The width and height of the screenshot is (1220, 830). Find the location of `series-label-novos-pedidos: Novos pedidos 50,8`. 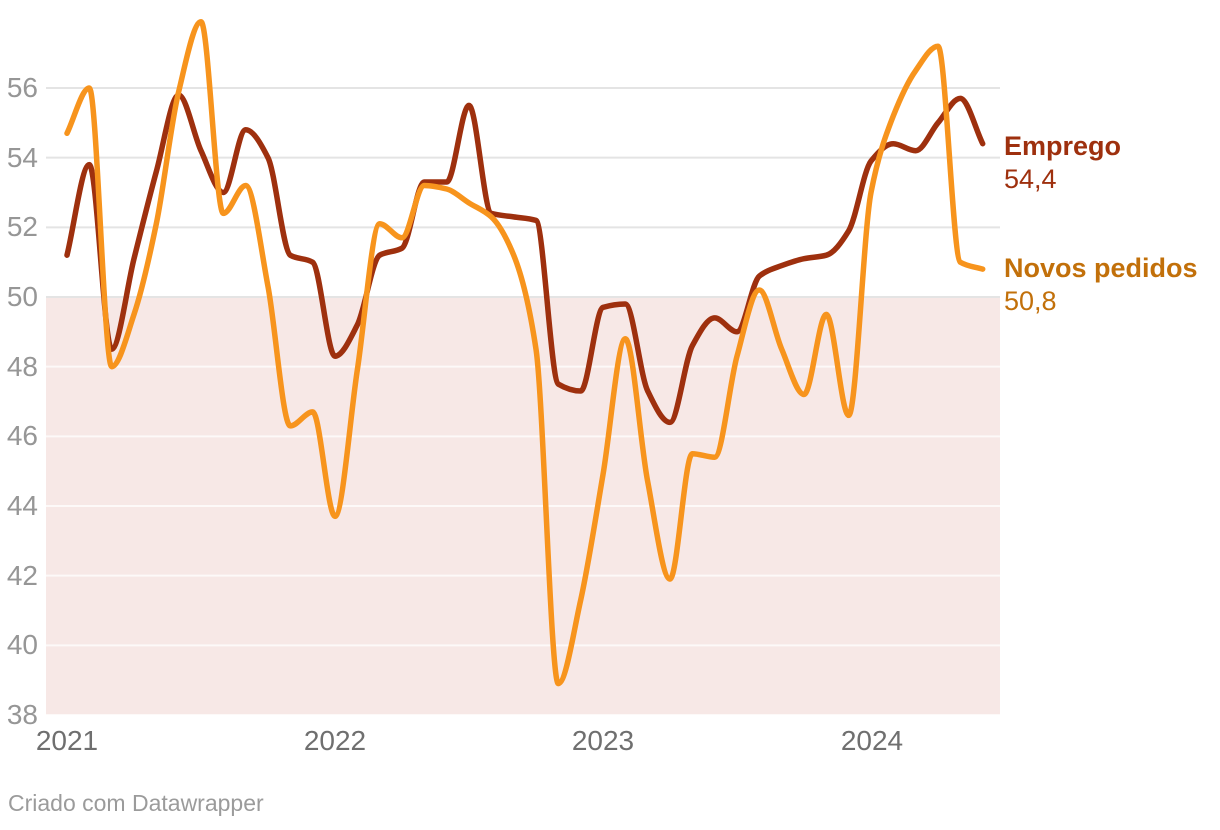

series-label-novos-pedidos: Novos pedidos 50,8 is located at coordinates (1101, 285).